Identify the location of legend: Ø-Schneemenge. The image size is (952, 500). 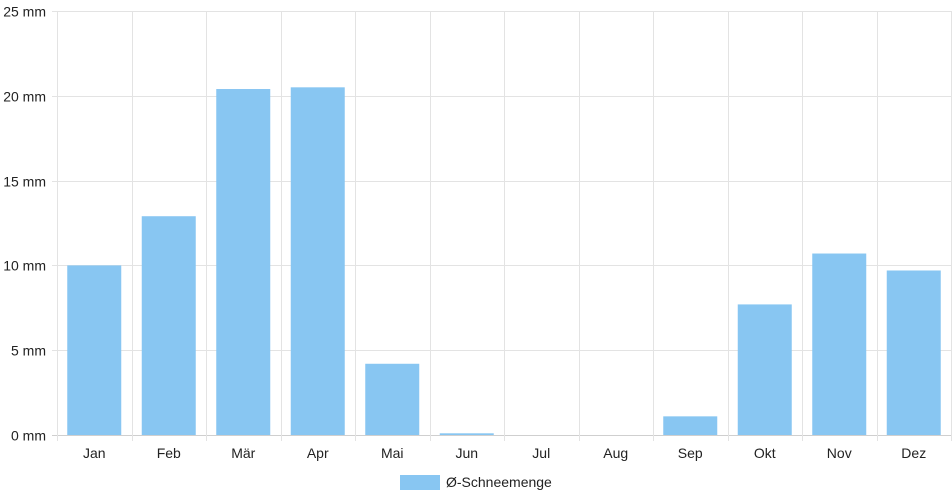
(476, 482).